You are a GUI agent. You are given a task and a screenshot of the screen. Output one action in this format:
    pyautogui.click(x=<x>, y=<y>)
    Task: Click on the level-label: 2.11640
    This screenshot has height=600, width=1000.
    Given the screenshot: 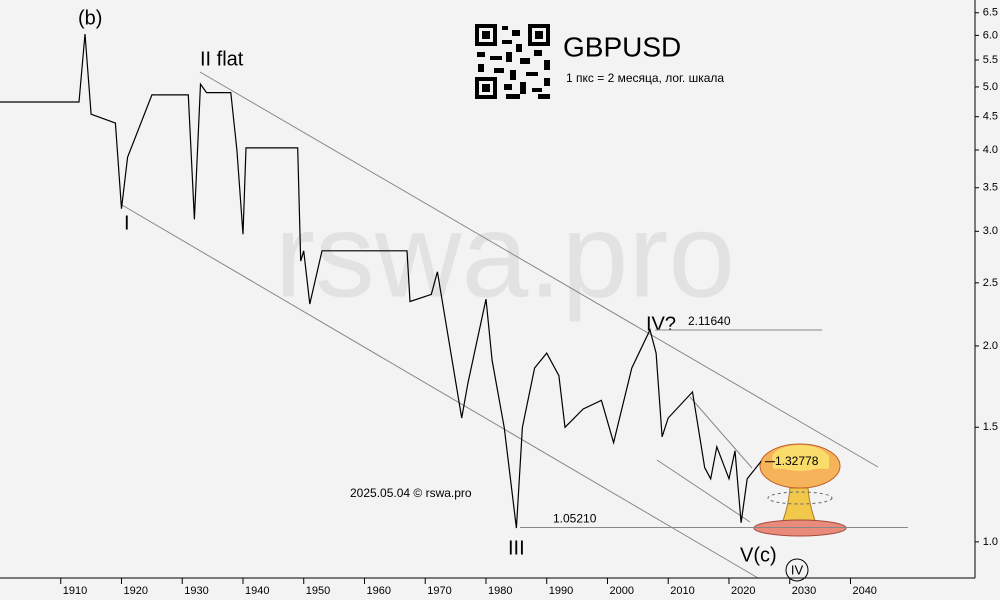 What is the action you would take?
    pyautogui.click(x=709, y=321)
    